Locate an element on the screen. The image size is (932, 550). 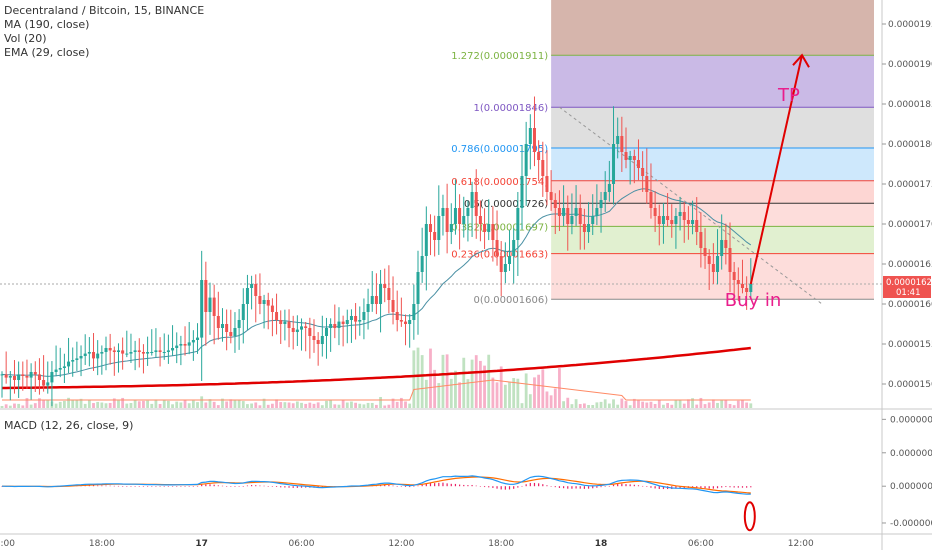
macd-title: MACD (12, 26, close, 9) is located at coordinates (69, 425).